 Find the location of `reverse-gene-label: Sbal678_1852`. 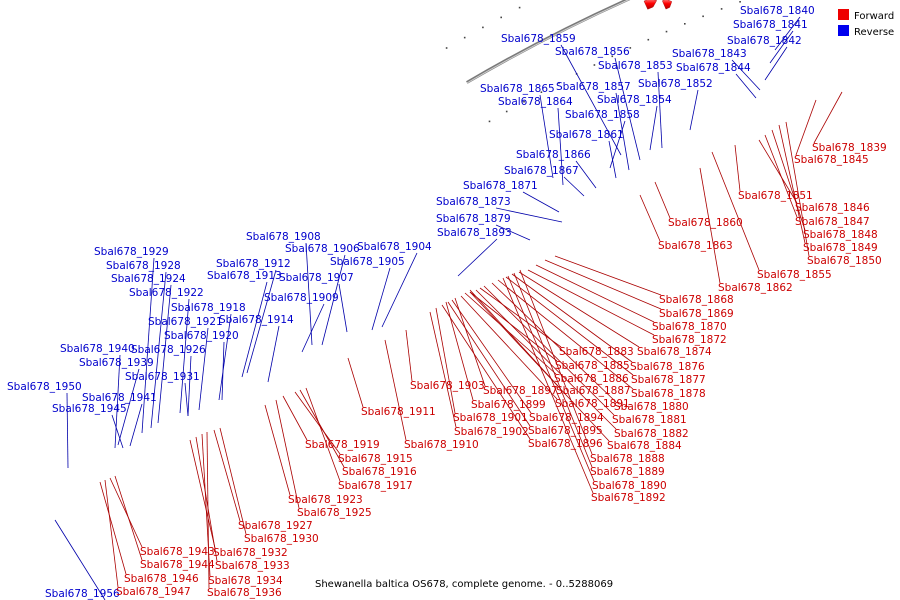

reverse-gene-label: Sbal678_1852 is located at coordinates (675, 84).